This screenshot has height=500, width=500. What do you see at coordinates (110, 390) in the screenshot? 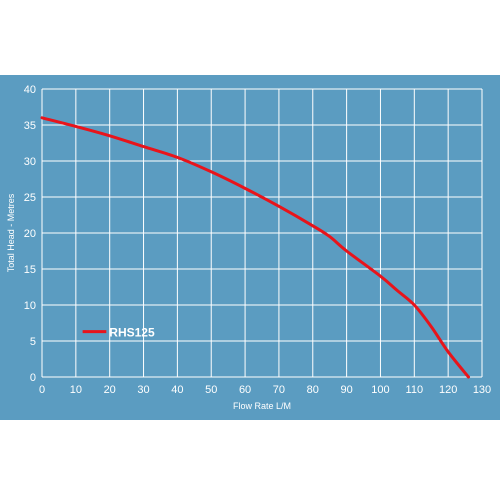
I see `x-tick-label-20: 20` at bounding box center [110, 390].